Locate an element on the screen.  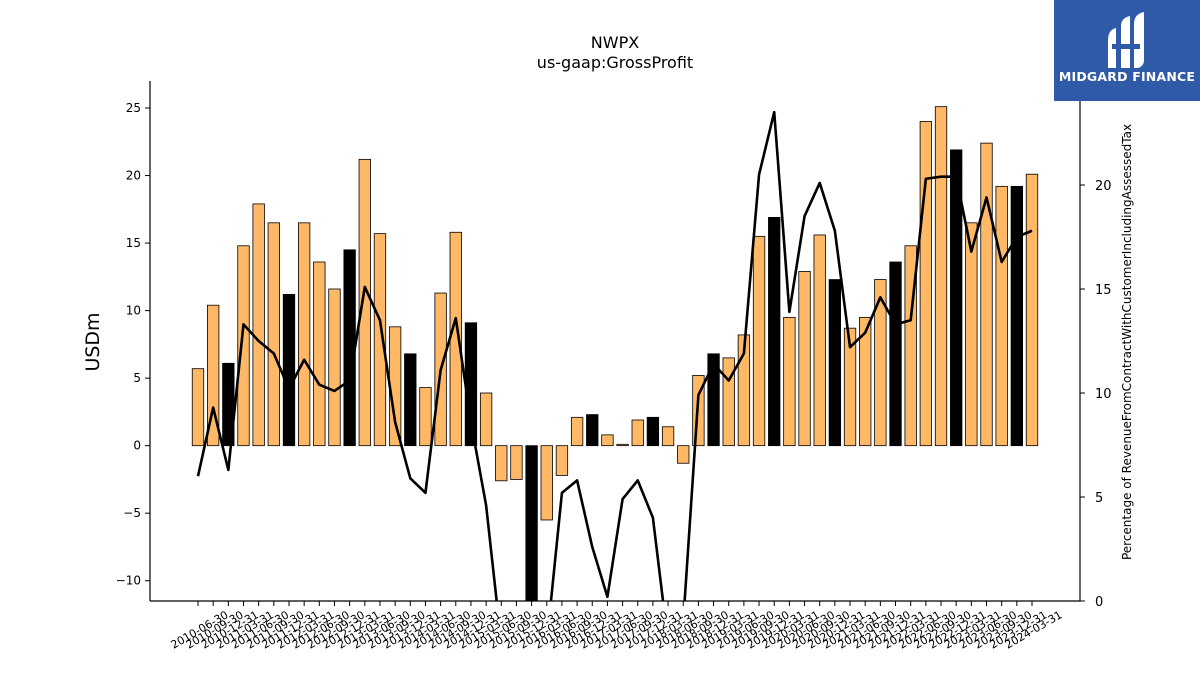
y-tick-label: 5 is located at coordinates (137, 378).